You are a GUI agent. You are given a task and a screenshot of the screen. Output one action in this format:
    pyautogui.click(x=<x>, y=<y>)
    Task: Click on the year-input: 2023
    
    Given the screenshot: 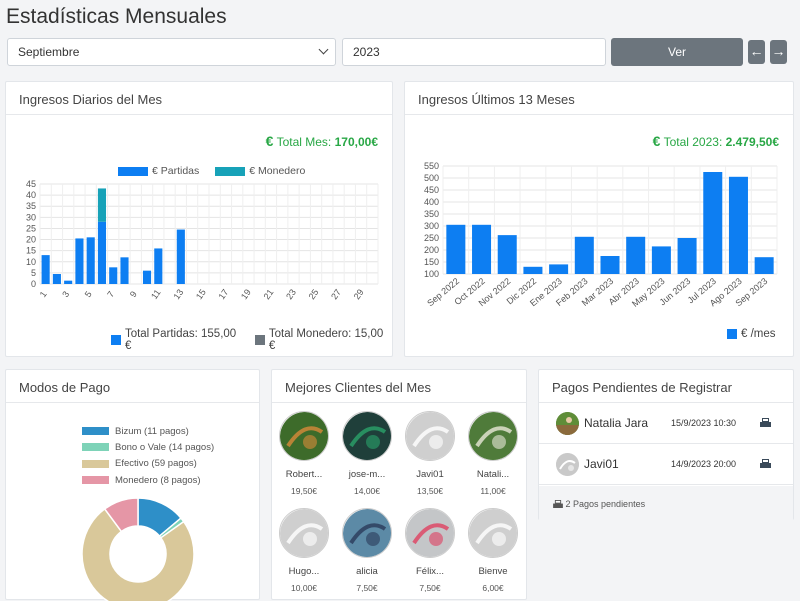 What is the action you would take?
    pyautogui.click(x=474, y=52)
    